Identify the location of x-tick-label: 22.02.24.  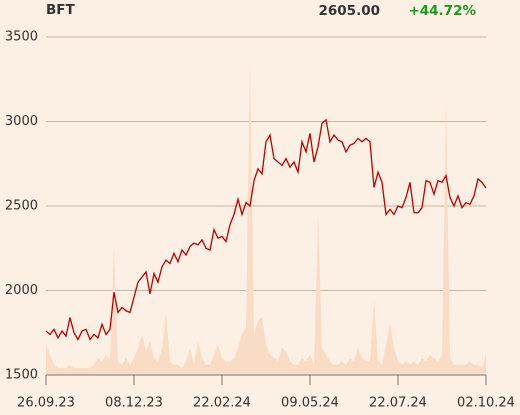
(222, 403).